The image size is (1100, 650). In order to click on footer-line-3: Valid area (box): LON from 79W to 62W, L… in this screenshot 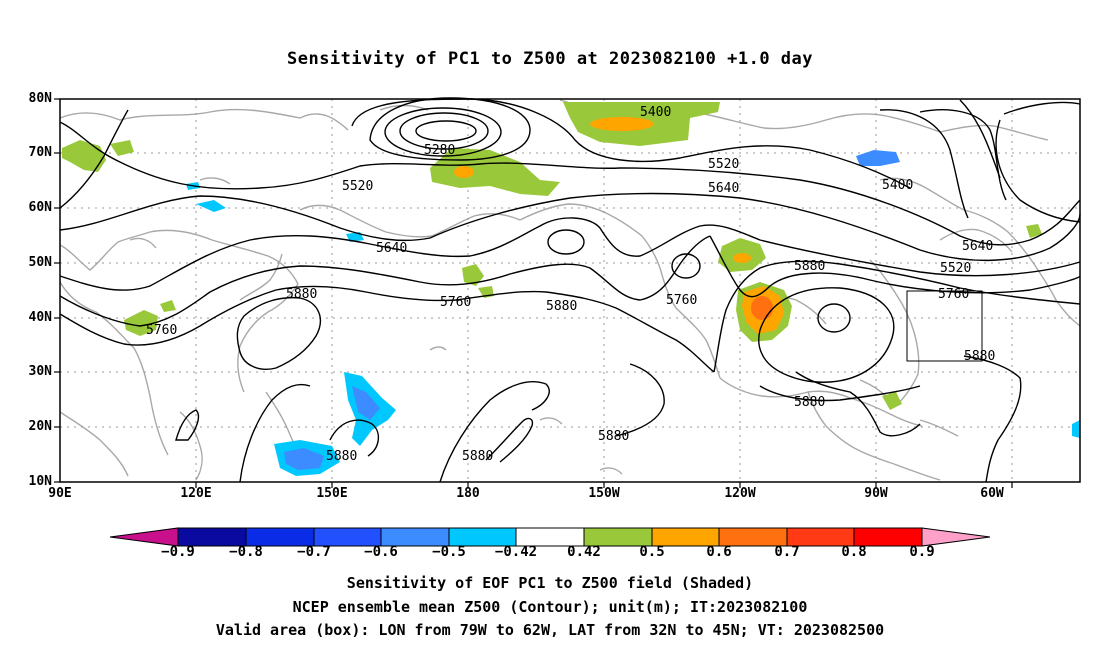, I will do `click(550, 630)`.